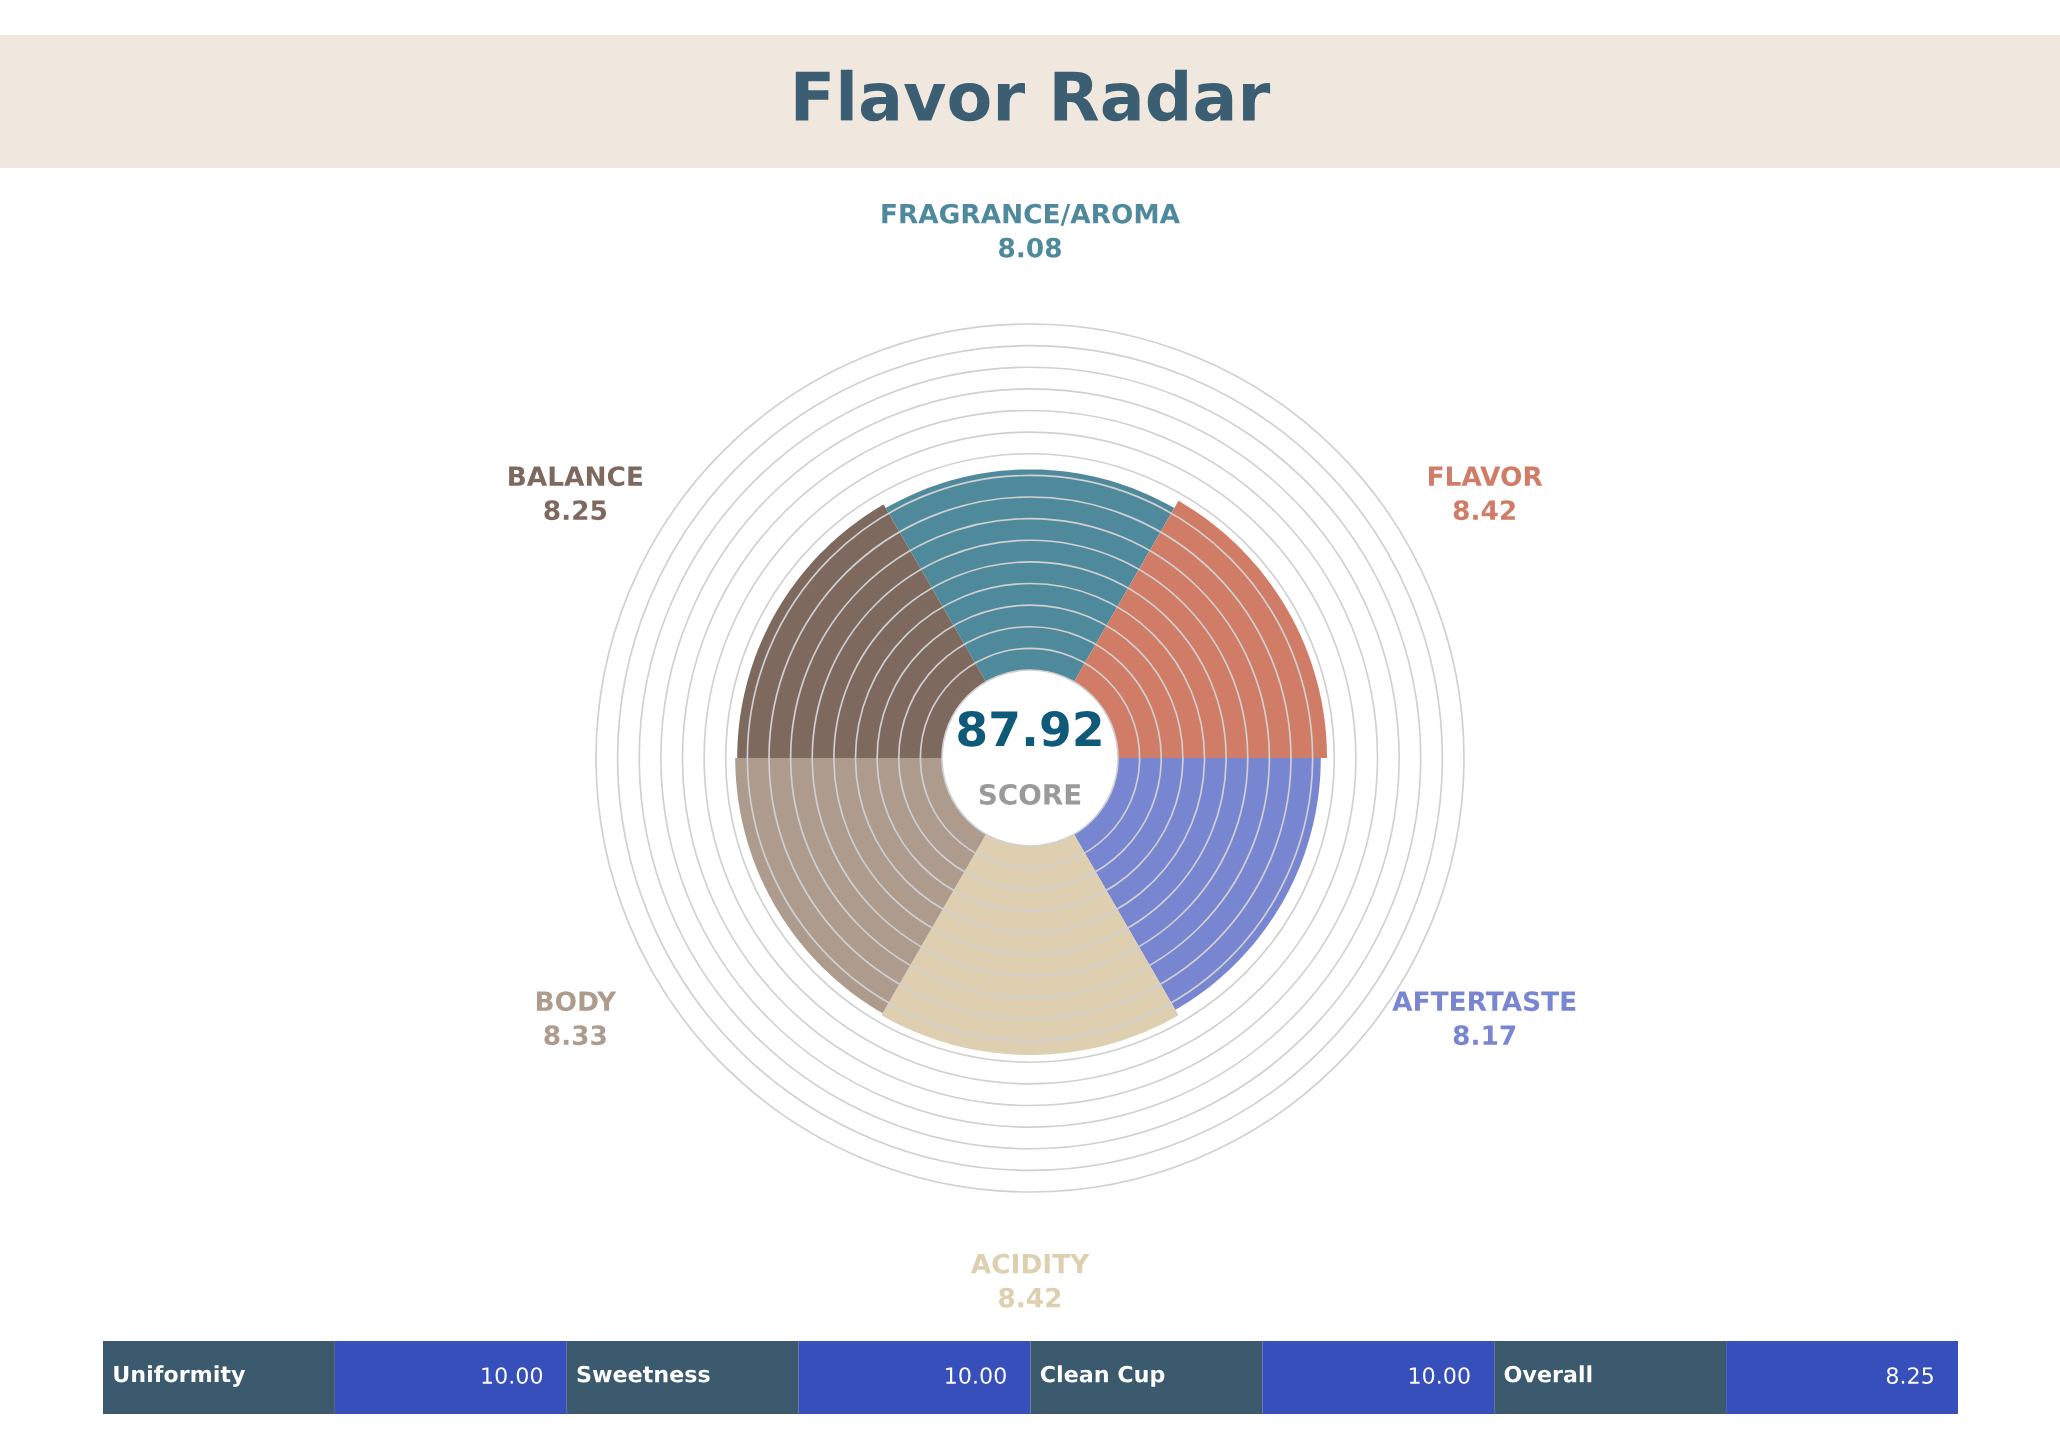  What do you see at coordinates (575, 510) in the screenshot?
I see `data-label: 8.25` at bounding box center [575, 510].